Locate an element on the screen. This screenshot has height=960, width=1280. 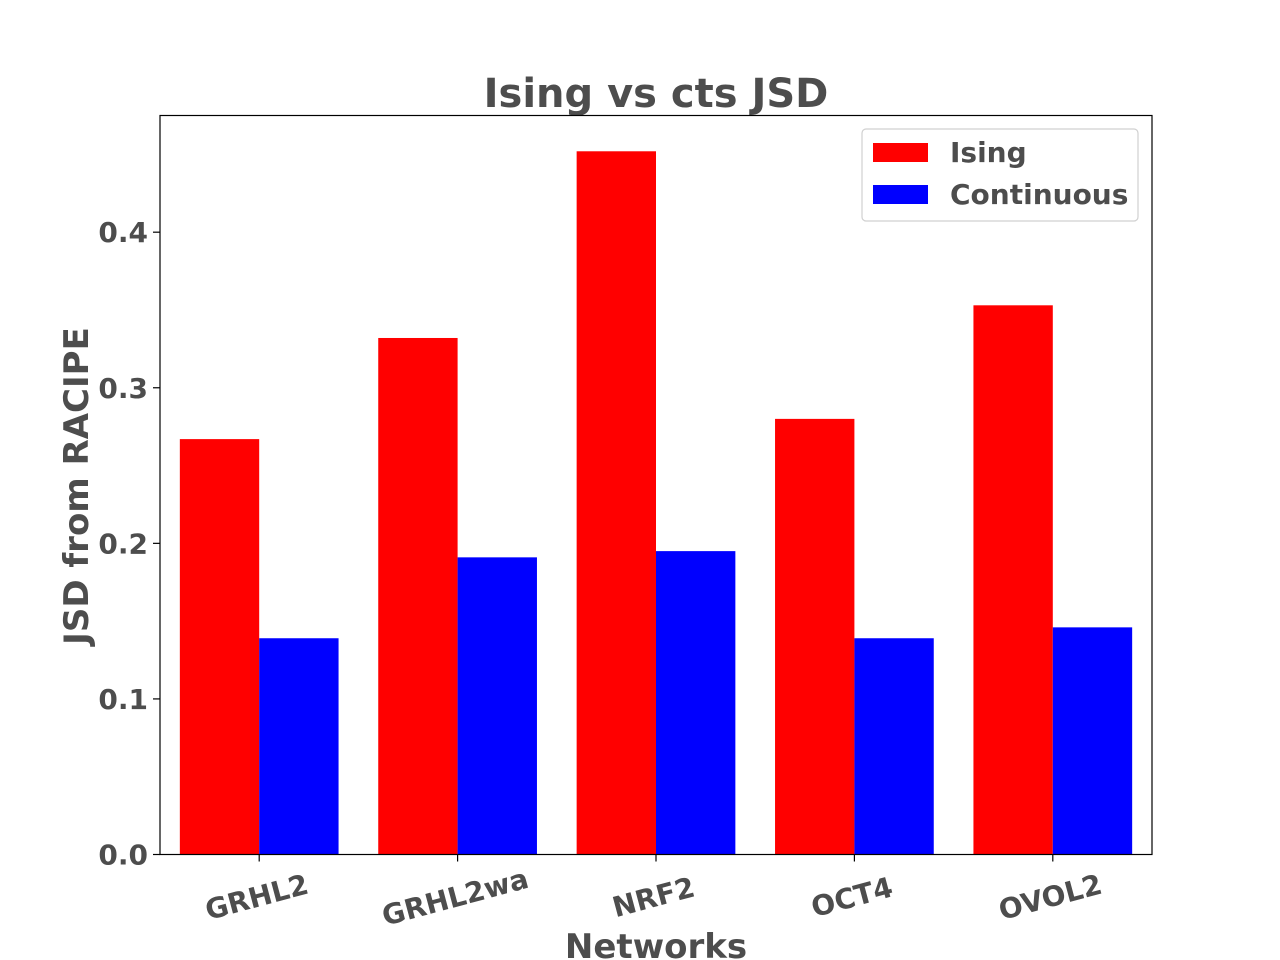
bar-continuous-grhl2 is located at coordinates (299, 746).